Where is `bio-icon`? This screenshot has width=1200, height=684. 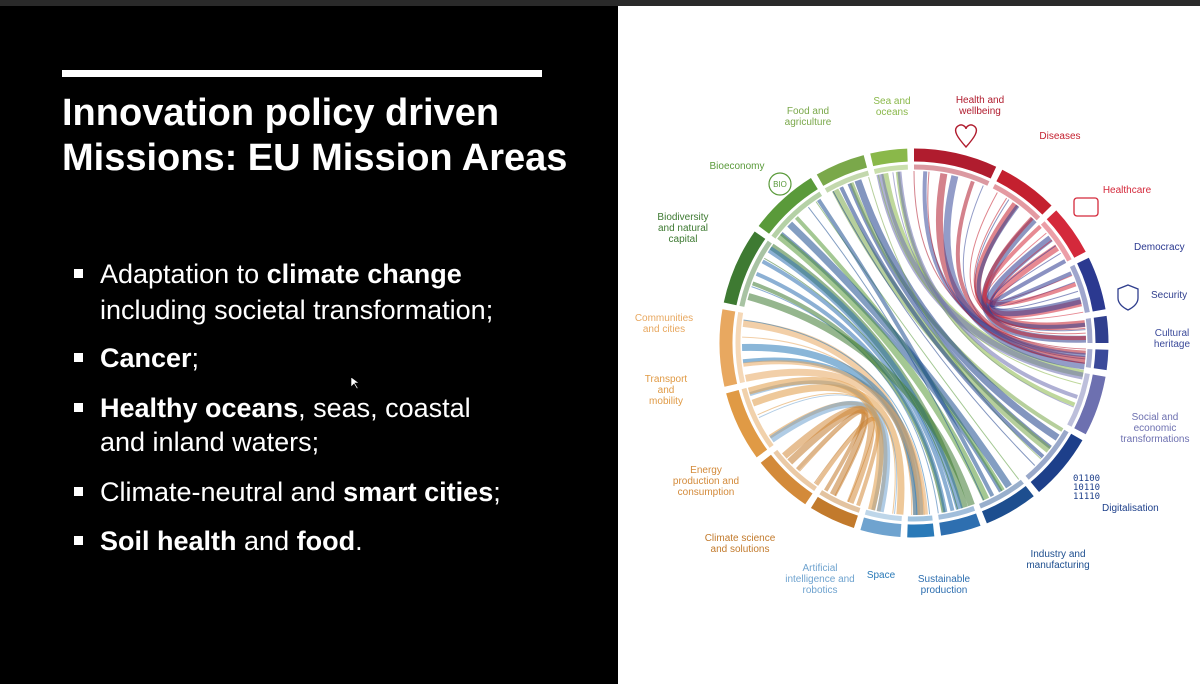
bio-icon is located at coordinates (780, 184).